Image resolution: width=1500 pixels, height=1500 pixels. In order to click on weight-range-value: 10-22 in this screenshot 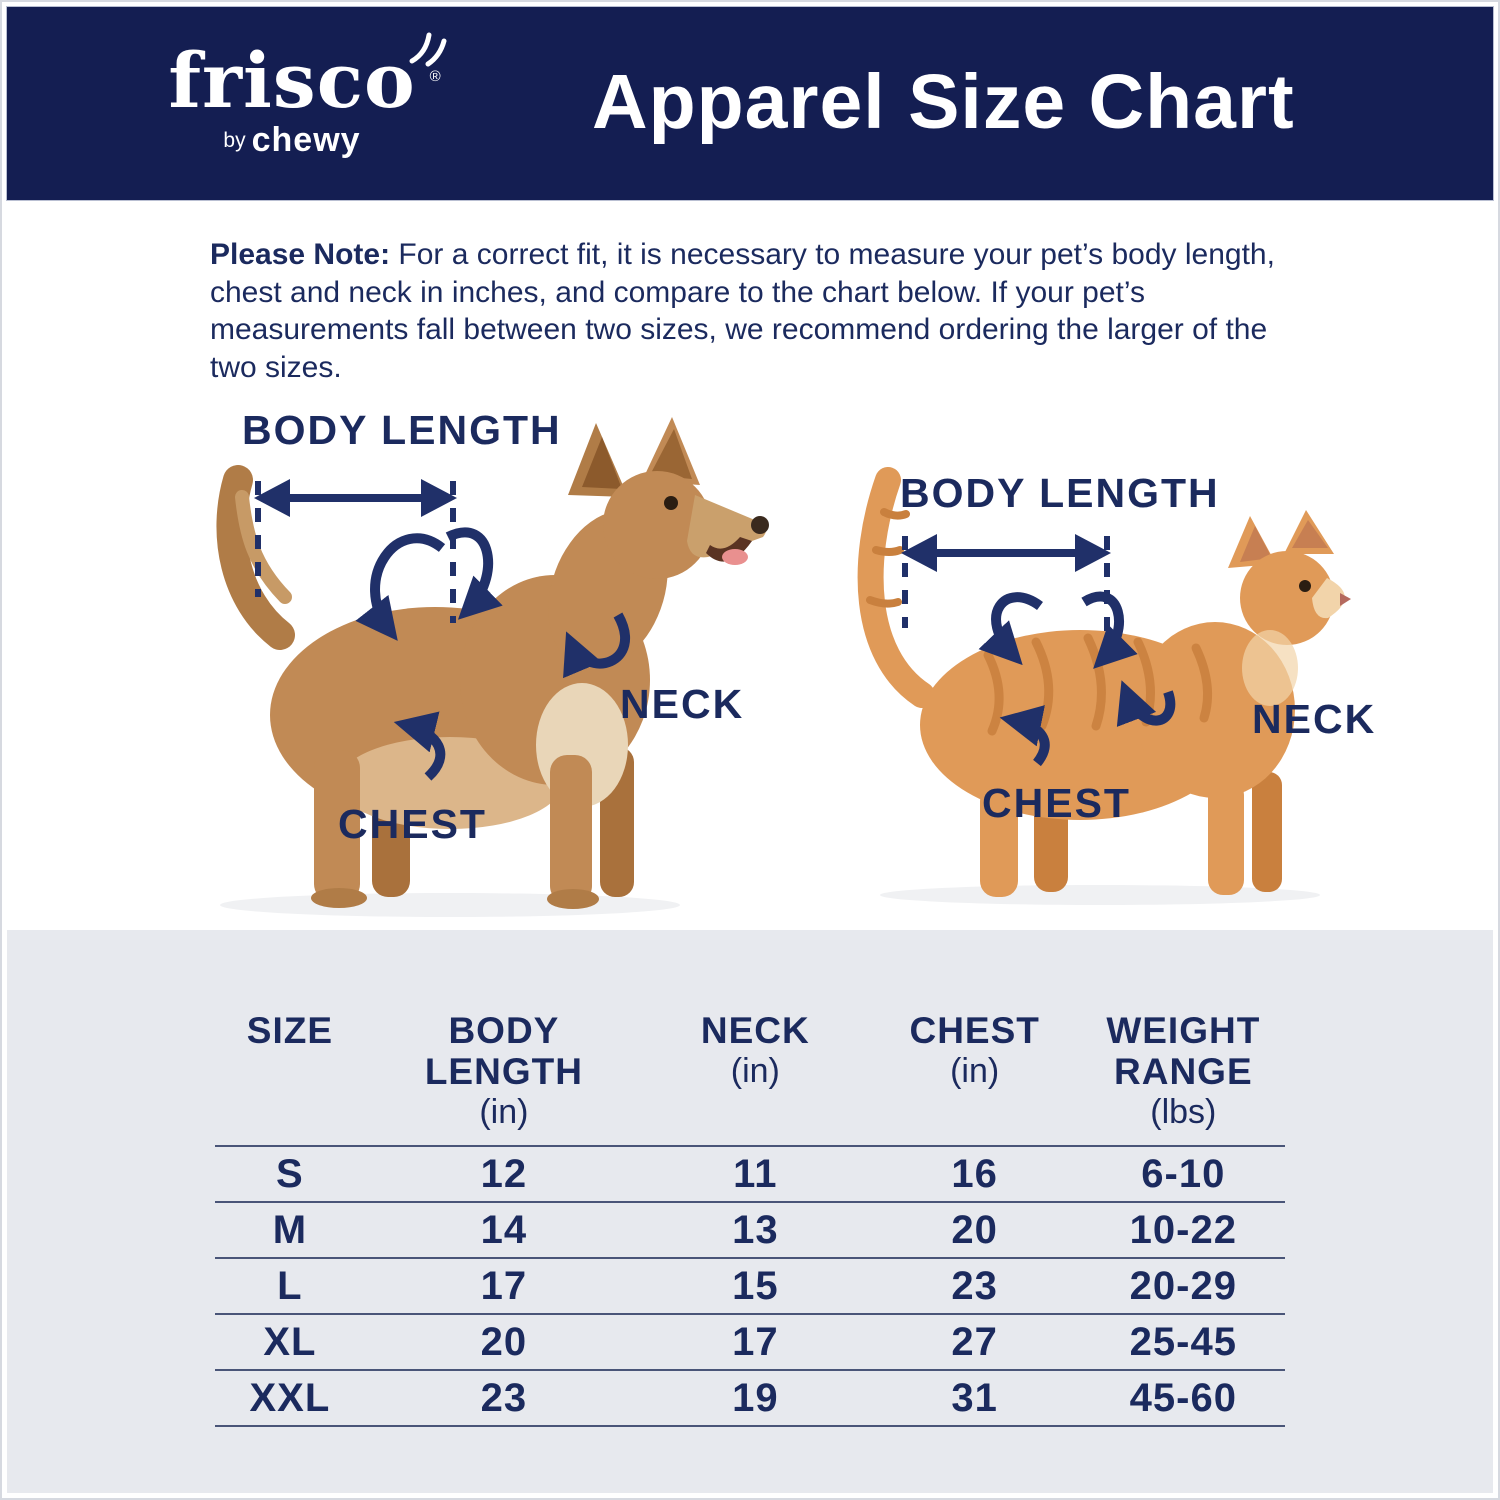, I will do `click(1183, 1229)`.